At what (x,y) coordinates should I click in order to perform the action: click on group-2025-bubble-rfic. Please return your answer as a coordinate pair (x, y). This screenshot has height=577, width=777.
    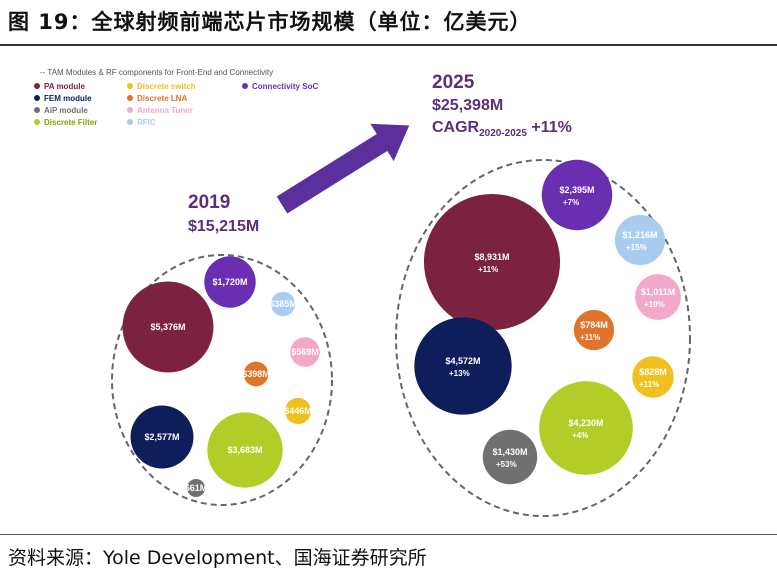
    Looking at the image, I should click on (640, 240).